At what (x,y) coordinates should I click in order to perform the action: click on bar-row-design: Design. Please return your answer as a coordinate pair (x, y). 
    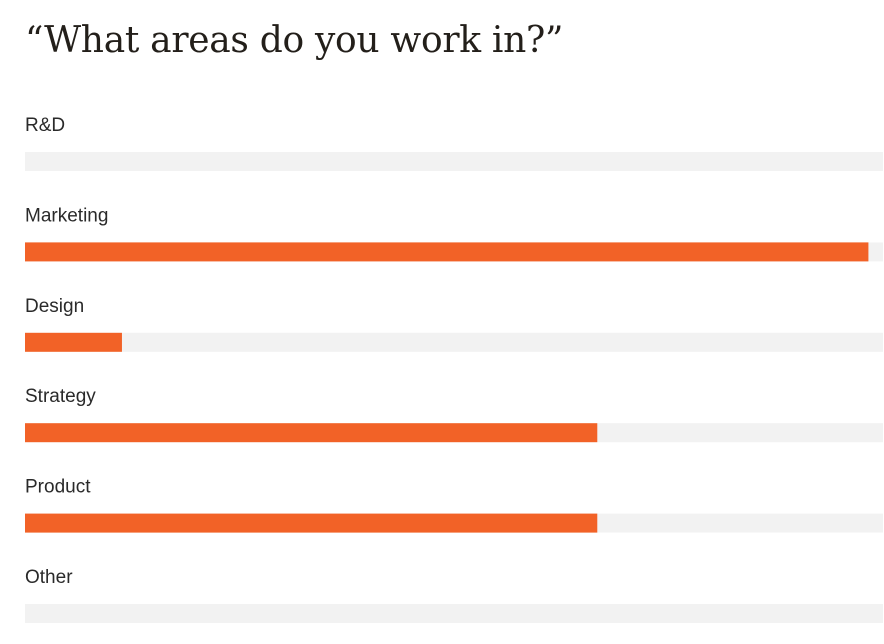
    Looking at the image, I should click on (454, 324).